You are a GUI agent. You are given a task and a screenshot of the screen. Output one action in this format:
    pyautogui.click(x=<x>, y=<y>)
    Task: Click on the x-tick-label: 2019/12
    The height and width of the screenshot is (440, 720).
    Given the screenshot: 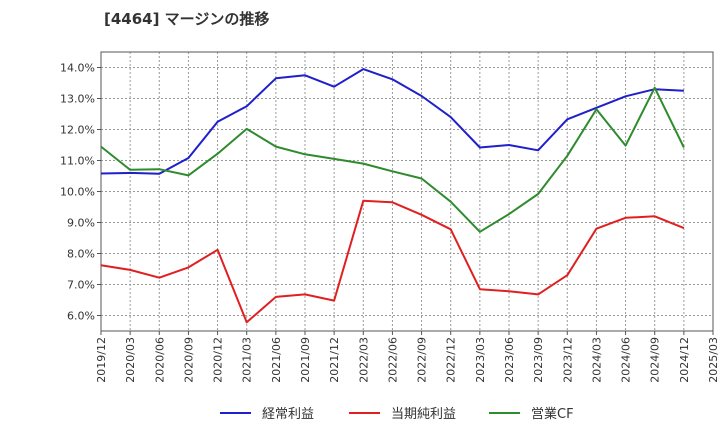 What is the action you would take?
    pyautogui.click(x=101, y=360)
    